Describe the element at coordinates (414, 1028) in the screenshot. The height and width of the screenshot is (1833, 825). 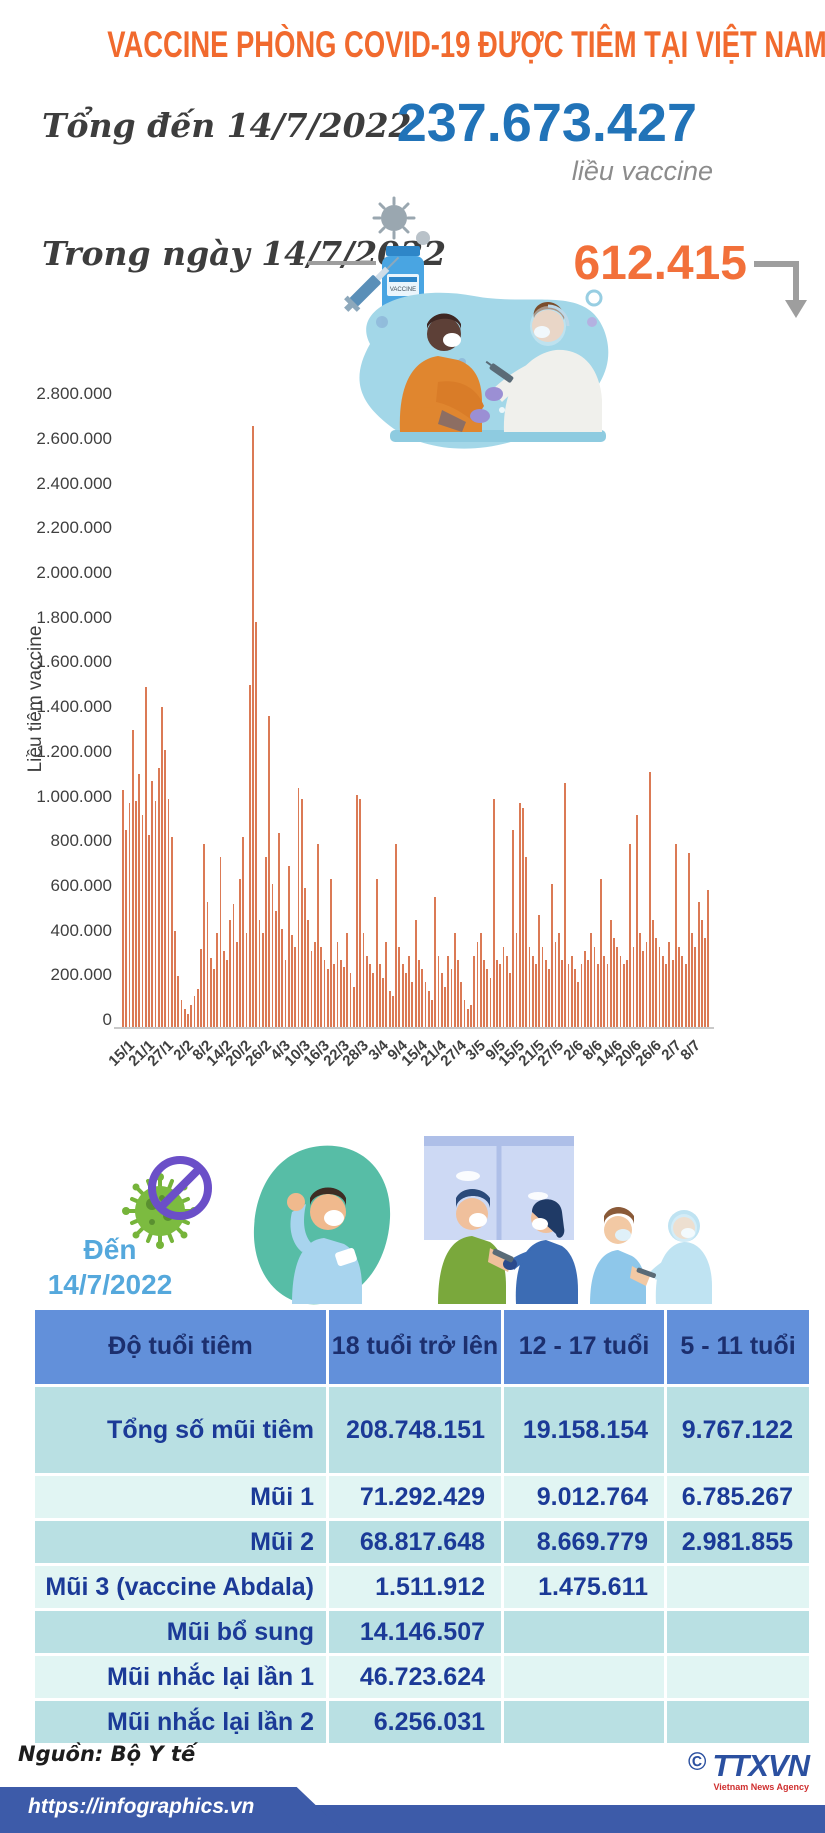
I see `x-axis-line` at that location.